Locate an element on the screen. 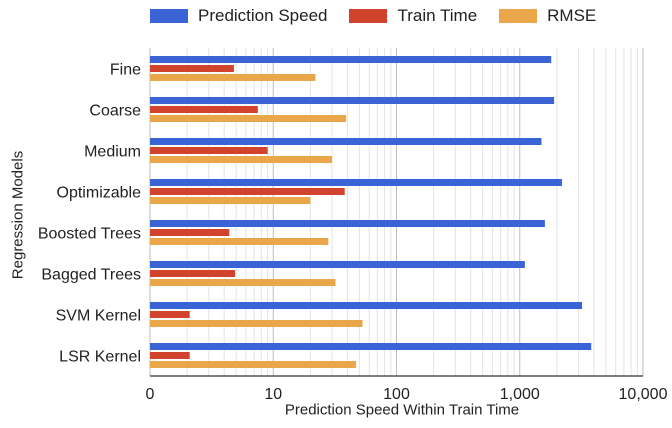 The image size is (672, 428). y-category-label: LSR Kernel is located at coordinates (100, 357).